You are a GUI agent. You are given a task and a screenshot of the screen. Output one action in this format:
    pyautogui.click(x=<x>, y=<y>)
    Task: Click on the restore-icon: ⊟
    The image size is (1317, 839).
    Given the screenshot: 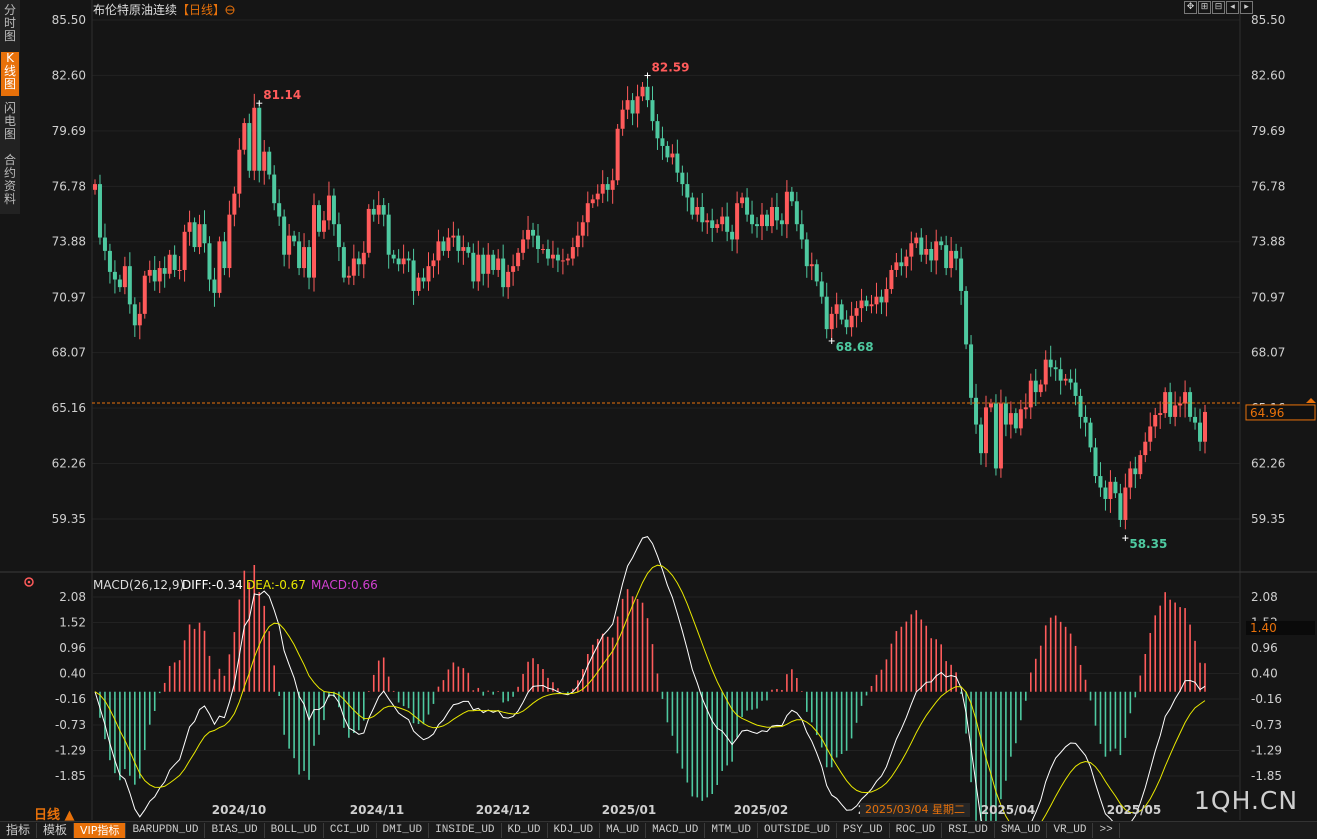 What is the action you would take?
    pyautogui.click(x=1218, y=7)
    